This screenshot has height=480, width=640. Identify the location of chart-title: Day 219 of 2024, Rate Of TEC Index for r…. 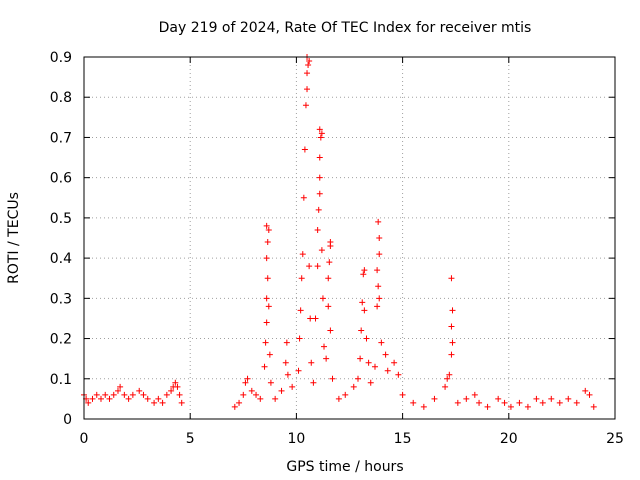
(345, 28).